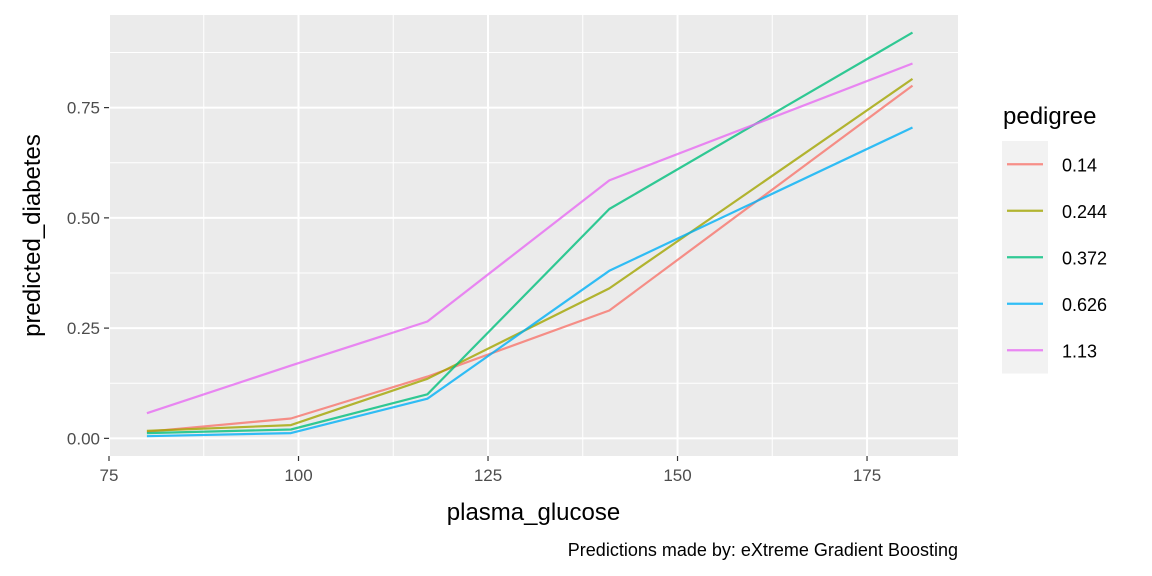  Describe the element at coordinates (677, 475) in the screenshot. I see `x-tick-label: 150` at that location.